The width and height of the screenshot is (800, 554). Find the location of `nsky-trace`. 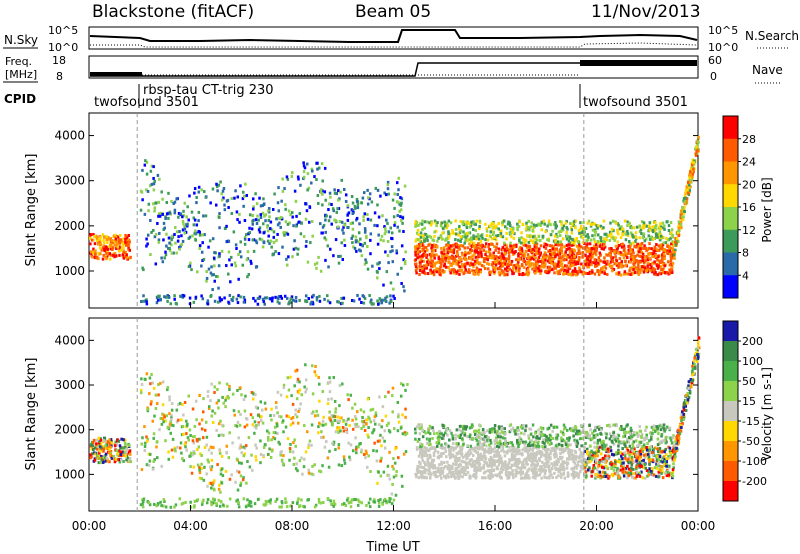

nsky-trace is located at coordinates (393, 36).